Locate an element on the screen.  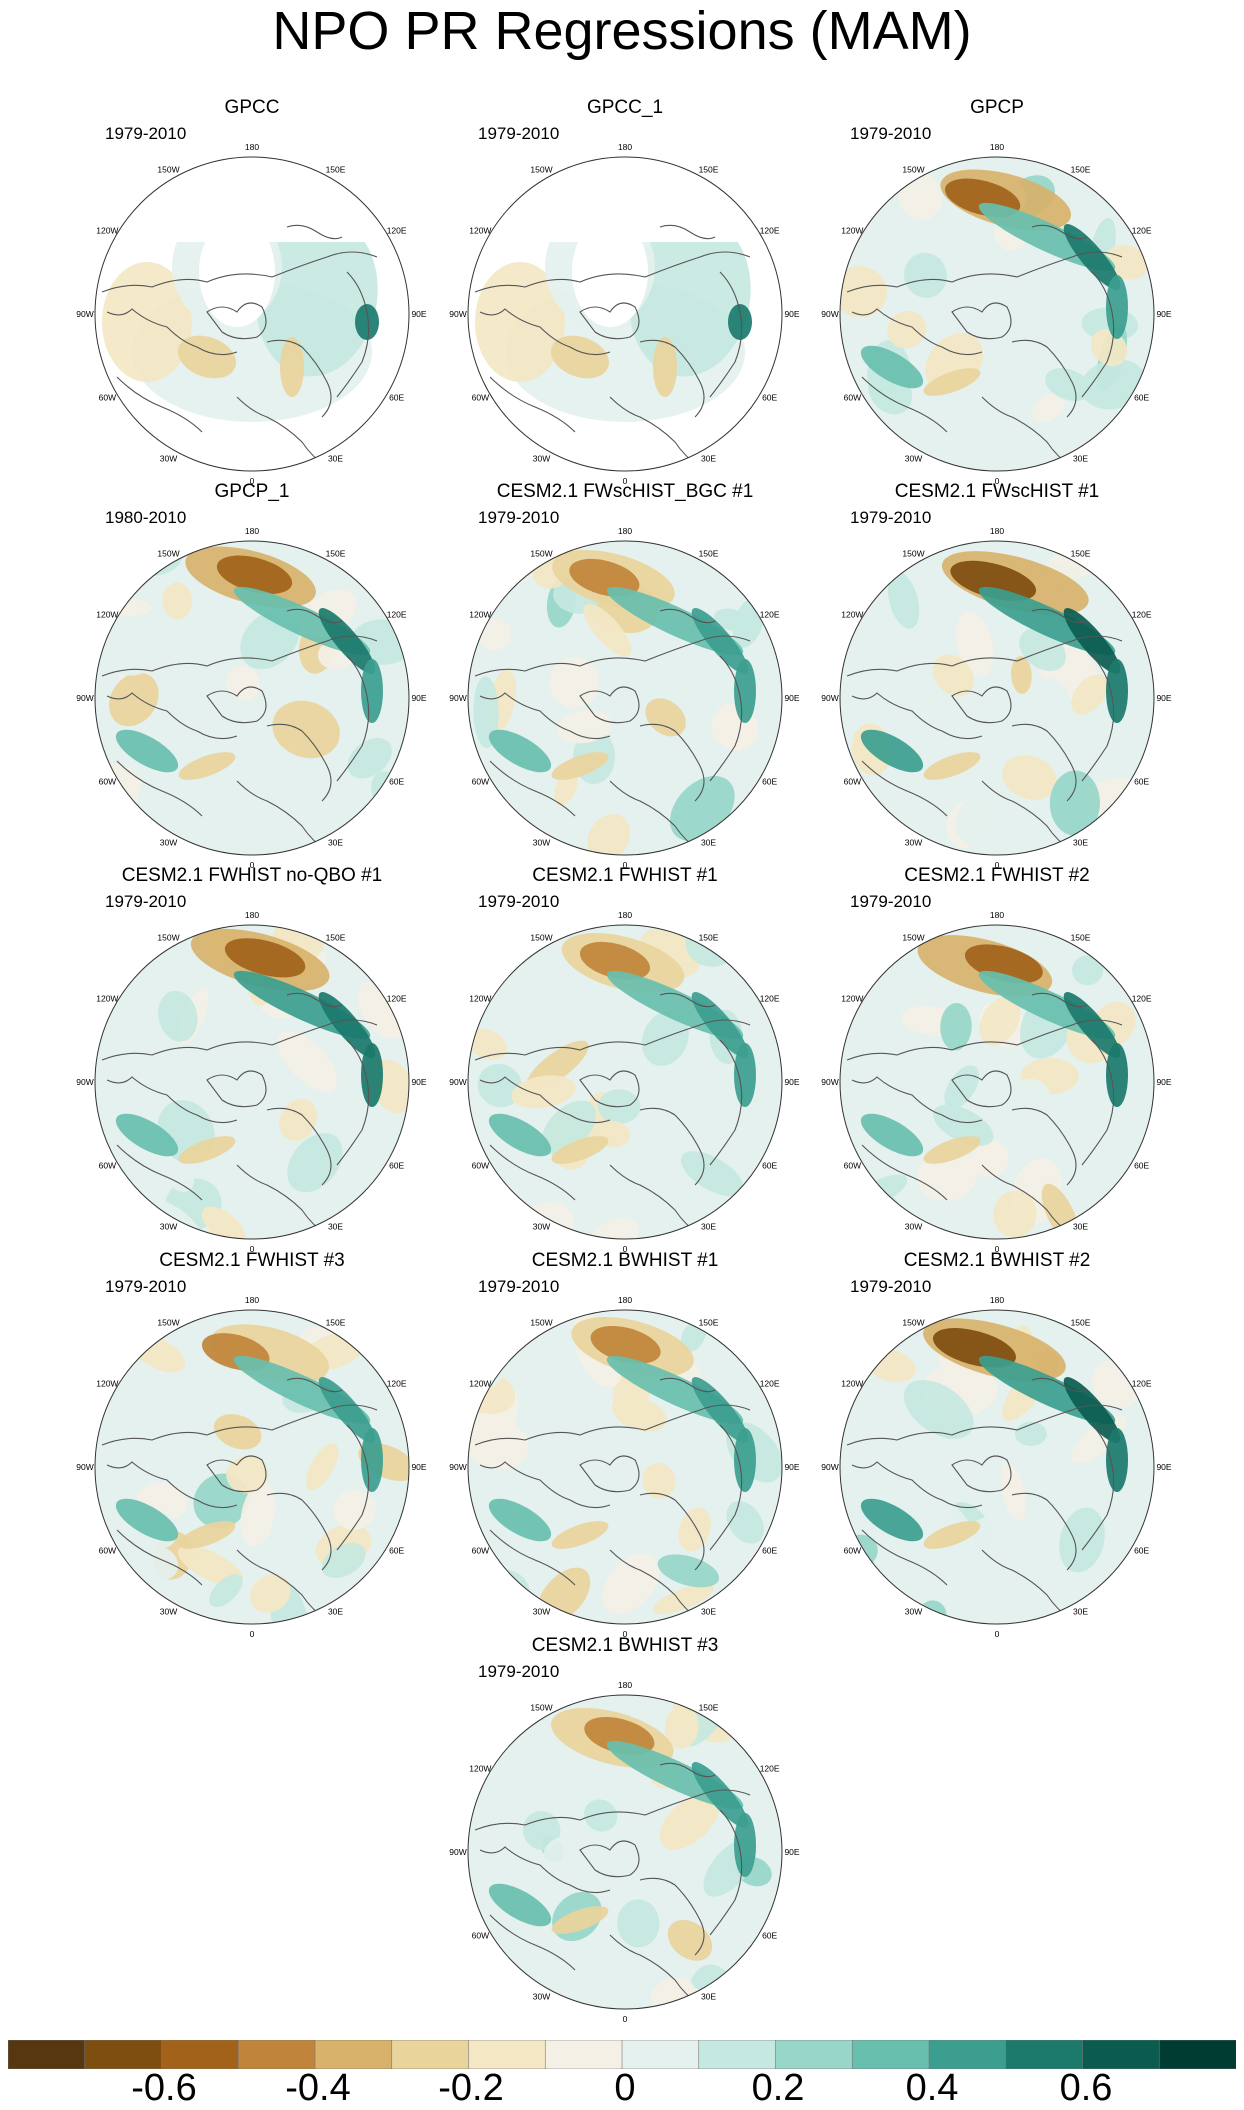
colorbar-tick-label: -0.4 is located at coordinates (318, 2088).